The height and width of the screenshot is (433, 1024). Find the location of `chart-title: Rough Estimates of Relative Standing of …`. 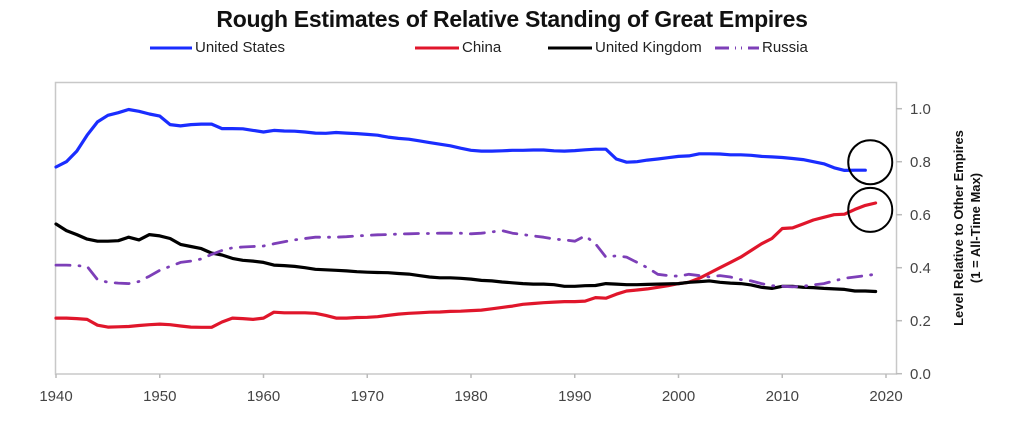

chart-title: Rough Estimates of Relative Standing of … is located at coordinates (512, 19).